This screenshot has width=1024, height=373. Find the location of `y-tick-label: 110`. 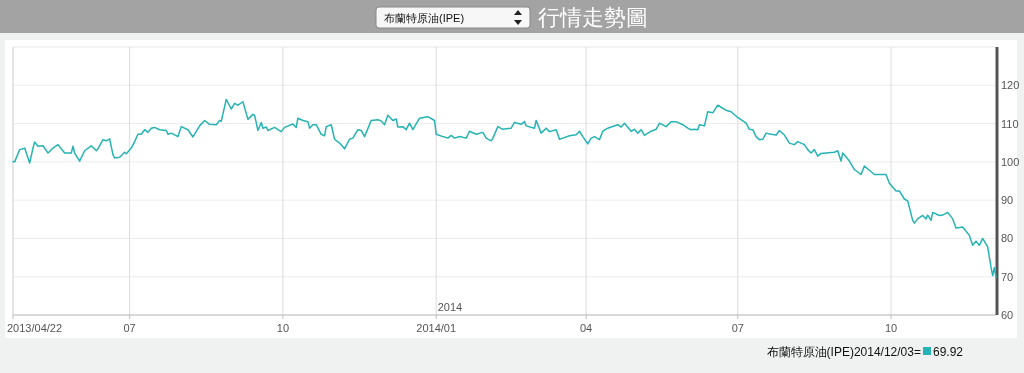

y-tick-label: 110 is located at coordinates (1010, 123).